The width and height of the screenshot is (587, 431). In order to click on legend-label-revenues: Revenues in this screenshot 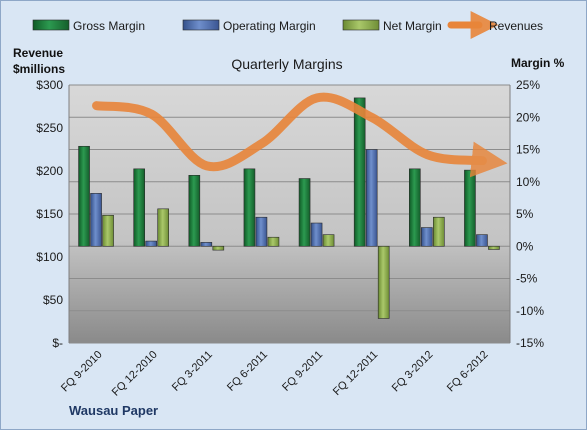, I will do `click(516, 26)`.